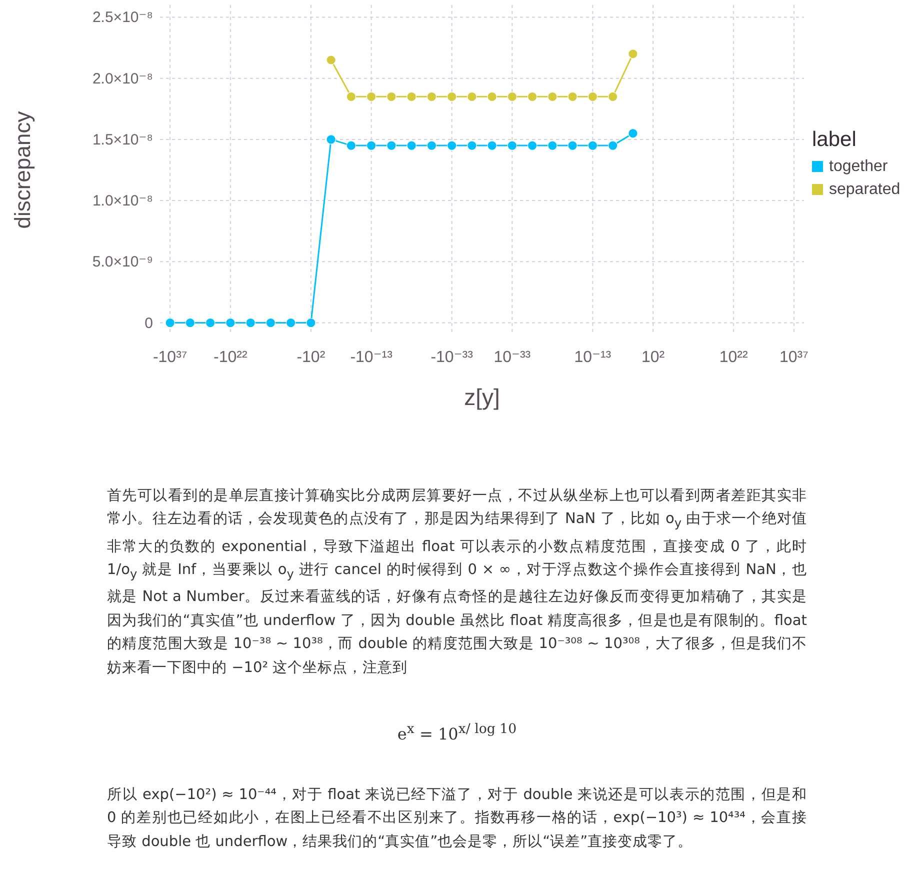  What do you see at coordinates (170, 357) in the screenshot?
I see `x-tick-label: -10³⁷` at bounding box center [170, 357].